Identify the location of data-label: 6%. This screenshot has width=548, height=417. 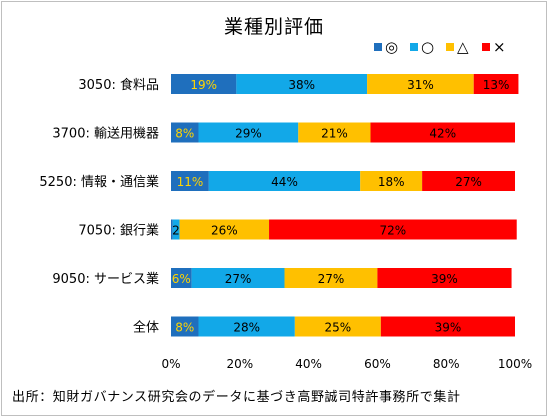
(181, 279).